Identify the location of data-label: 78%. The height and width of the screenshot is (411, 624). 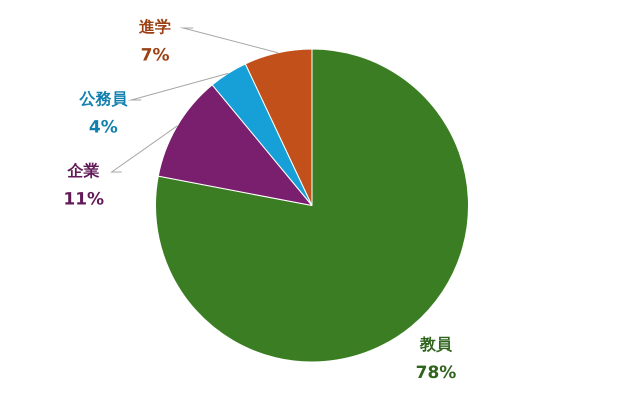
(436, 372).